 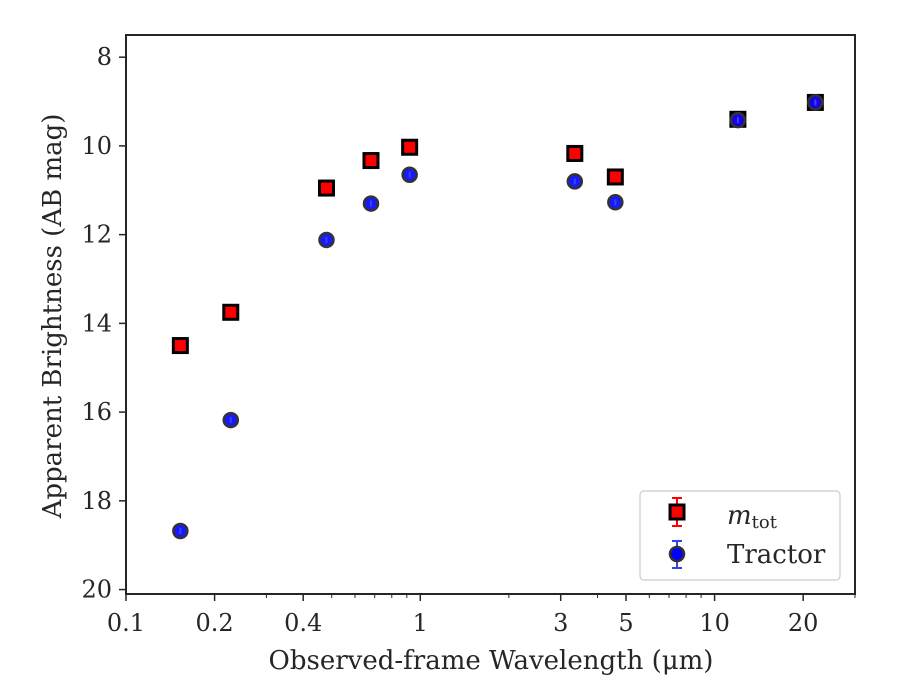 I want to click on legend-marker-mtot, so click(x=677, y=512).